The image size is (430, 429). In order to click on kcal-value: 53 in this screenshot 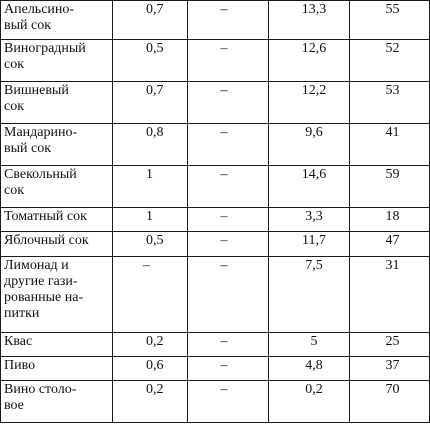, I will do `click(389, 102)`.